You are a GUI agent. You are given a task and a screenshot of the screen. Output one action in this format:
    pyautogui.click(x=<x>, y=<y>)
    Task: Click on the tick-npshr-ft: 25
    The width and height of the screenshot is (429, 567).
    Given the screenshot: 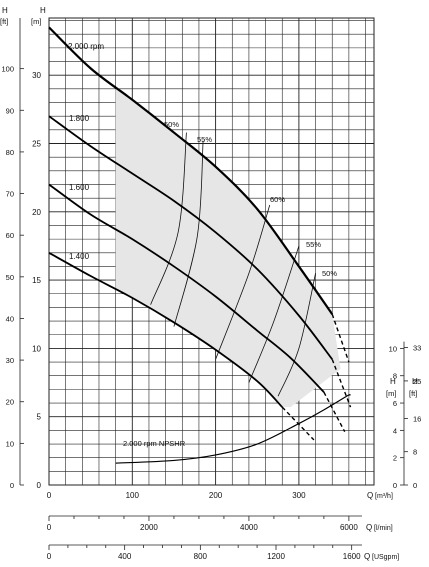 What is the action you would take?
    pyautogui.click(x=417, y=381)
    